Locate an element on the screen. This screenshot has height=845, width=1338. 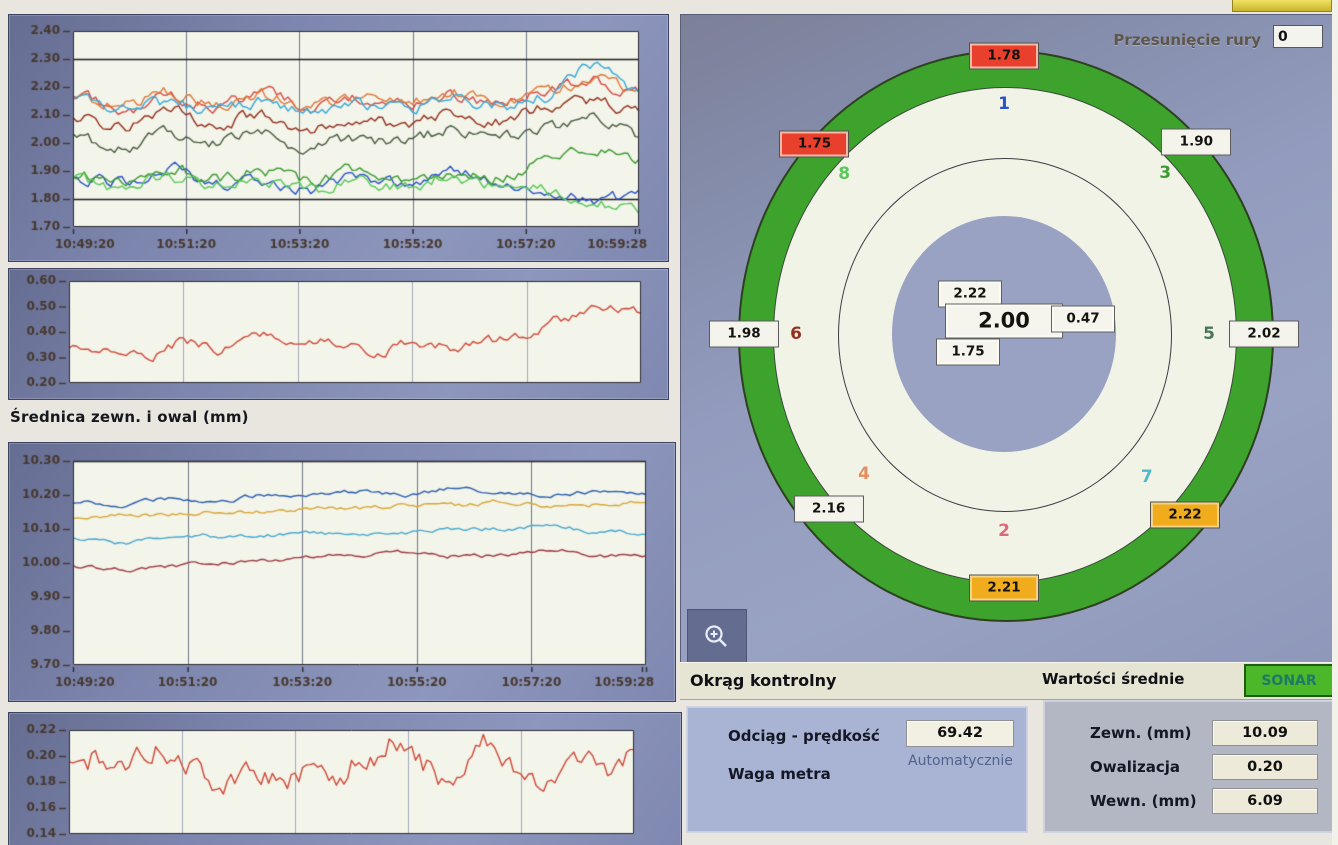
ovality-label: Owalizacja is located at coordinates (1135, 767).